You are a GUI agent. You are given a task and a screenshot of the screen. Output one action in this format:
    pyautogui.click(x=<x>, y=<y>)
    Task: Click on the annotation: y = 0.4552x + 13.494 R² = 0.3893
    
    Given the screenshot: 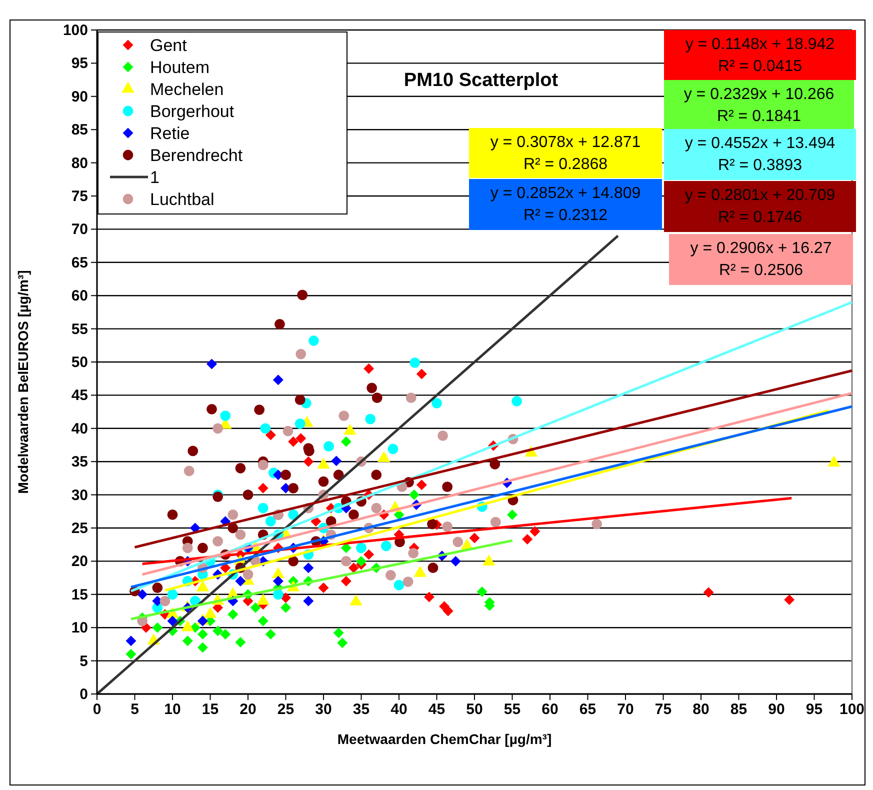 What is the action you would take?
    pyautogui.click(x=760, y=154)
    